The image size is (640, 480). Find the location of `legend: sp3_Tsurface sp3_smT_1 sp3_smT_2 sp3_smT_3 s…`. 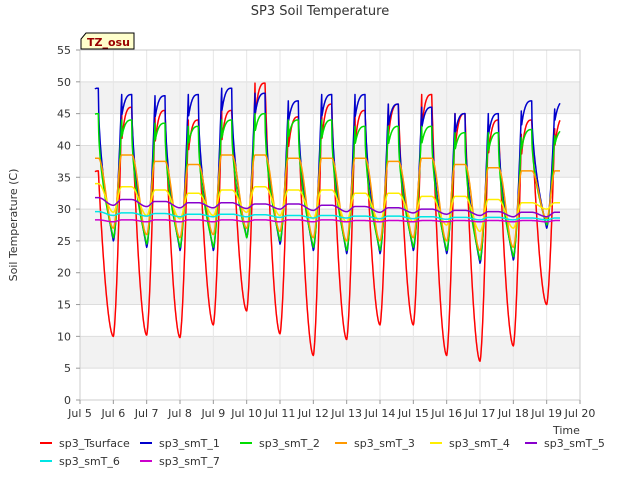

legend: sp3_Tsurface sp3_smT_1 sp3_smT_2 sp3_smT_3 s… is located at coordinates (322, 452).